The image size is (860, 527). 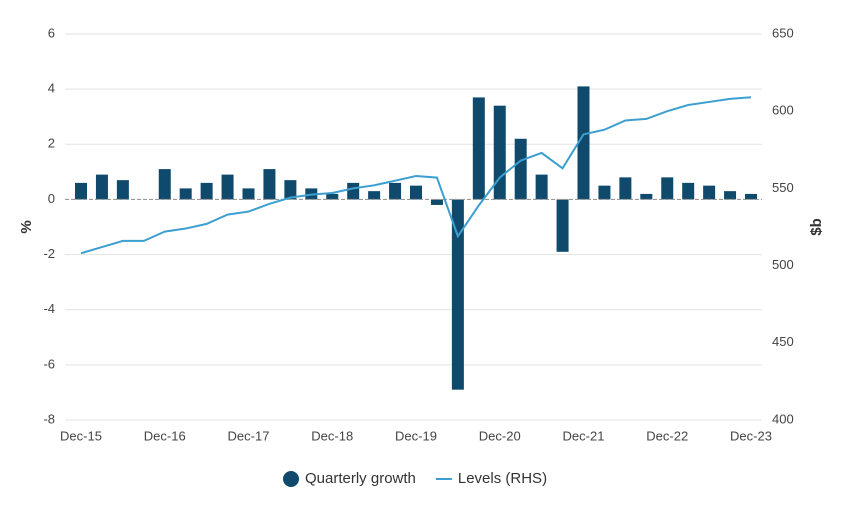 I want to click on y-tick-label: 2, so click(x=51, y=143).